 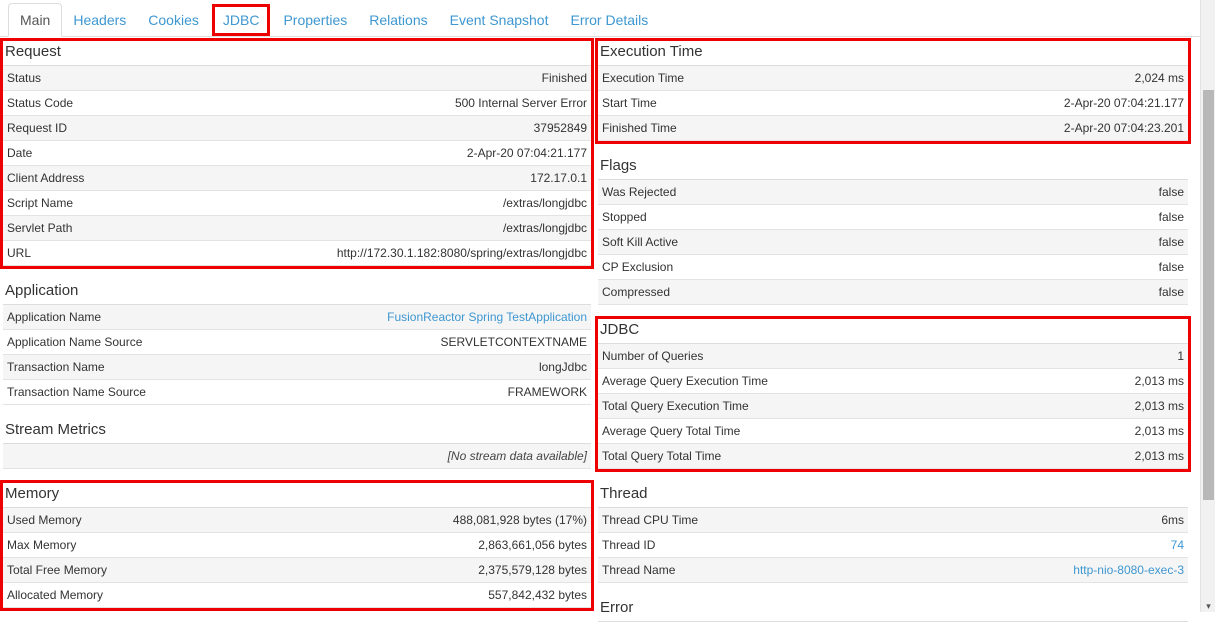 I want to click on row-label: URL, so click(x=19, y=253).